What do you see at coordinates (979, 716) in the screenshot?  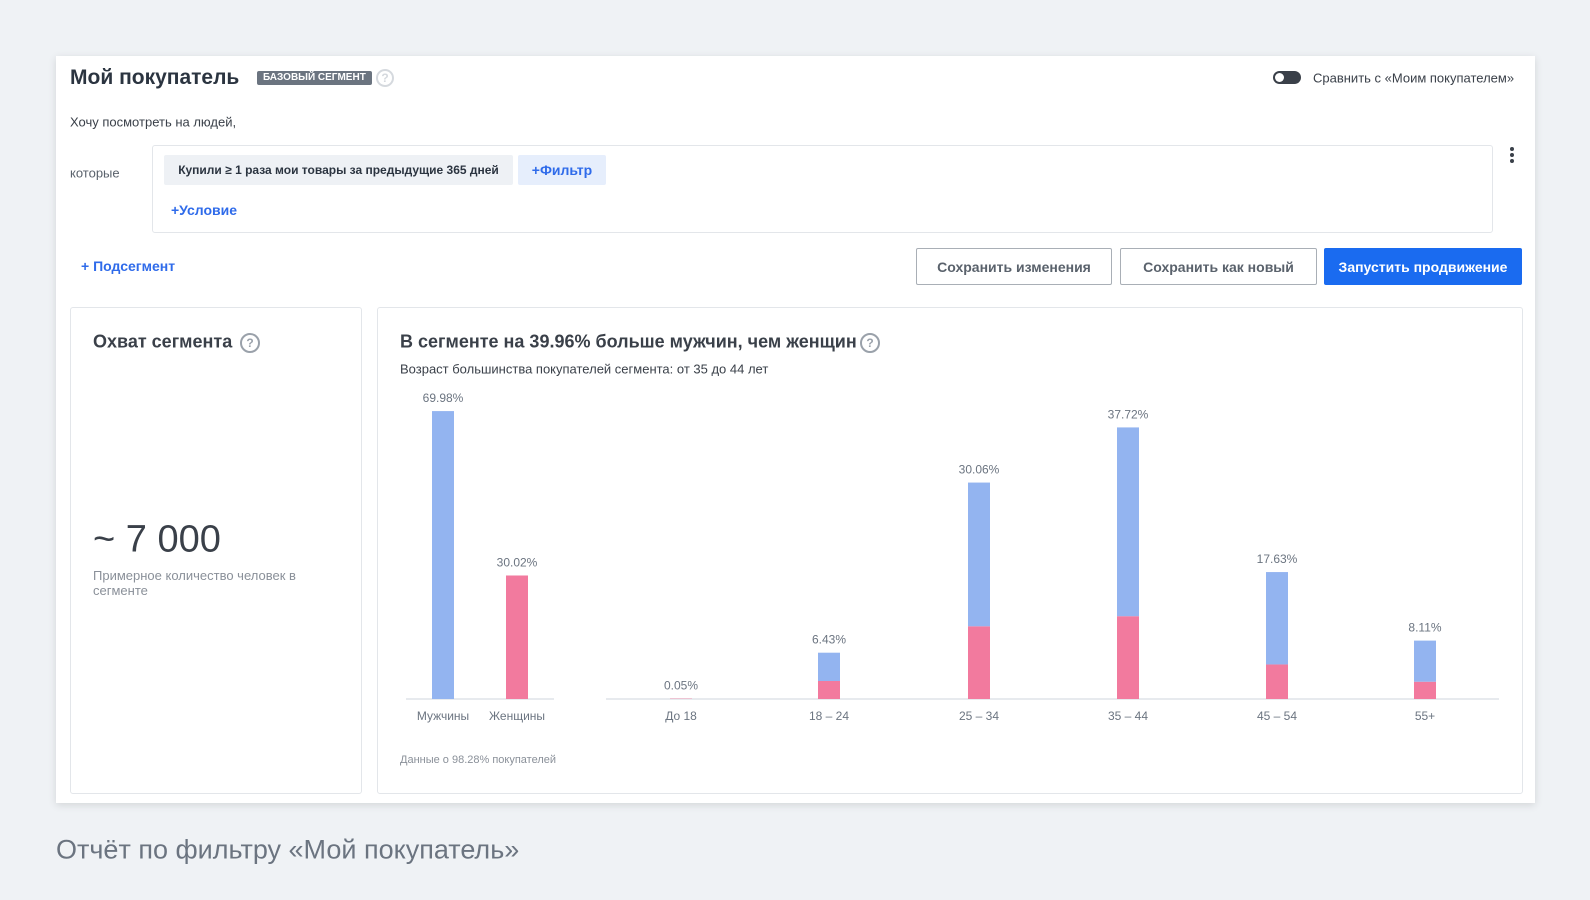 I see `x-tick-label: 25 – 34` at bounding box center [979, 716].